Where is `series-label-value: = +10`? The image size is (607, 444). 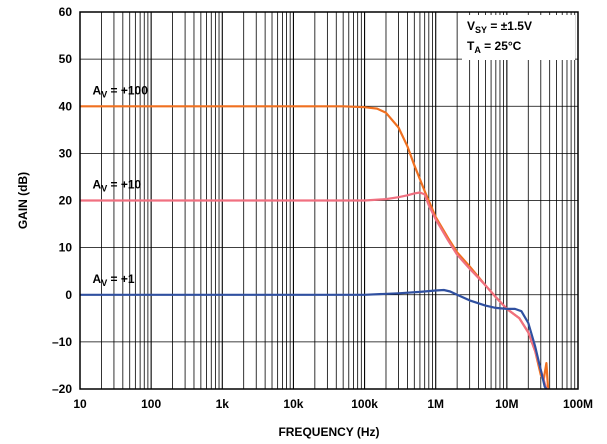 series-label-value: = +10 is located at coordinates (124, 185).